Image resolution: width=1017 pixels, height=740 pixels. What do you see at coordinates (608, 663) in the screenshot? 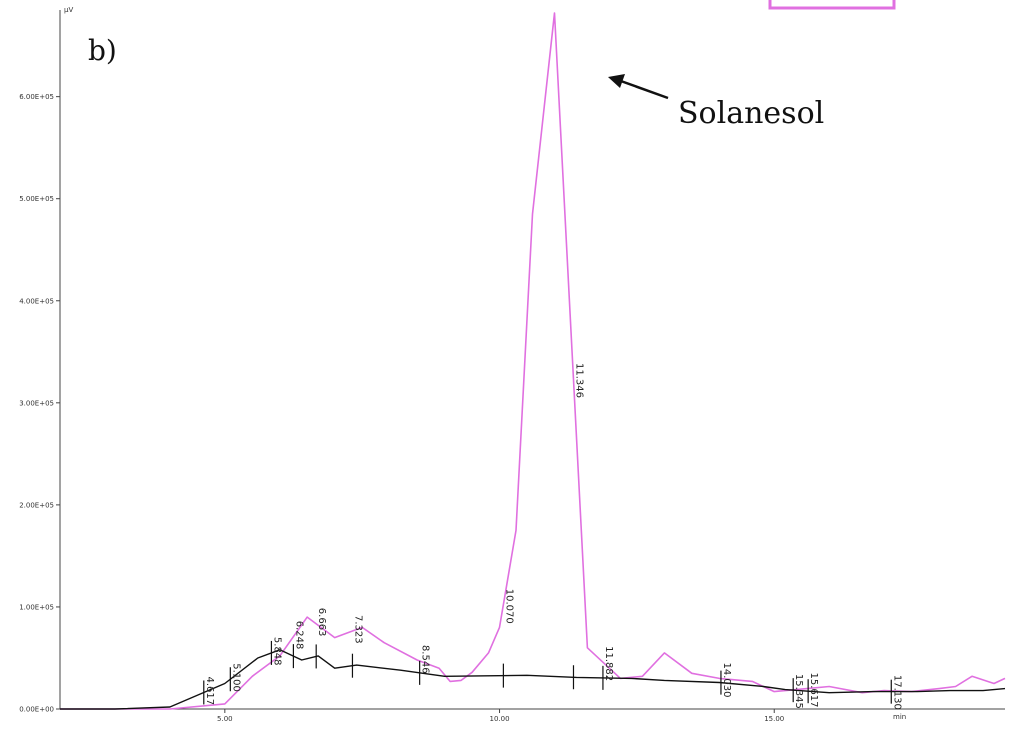
I see `peak-label: 11.882` at bounding box center [608, 663].